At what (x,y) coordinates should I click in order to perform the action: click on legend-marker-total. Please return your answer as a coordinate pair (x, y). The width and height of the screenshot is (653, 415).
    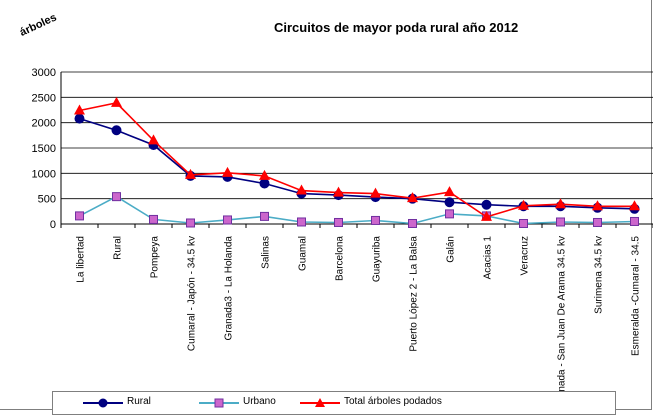
    Looking at the image, I should click on (320, 402).